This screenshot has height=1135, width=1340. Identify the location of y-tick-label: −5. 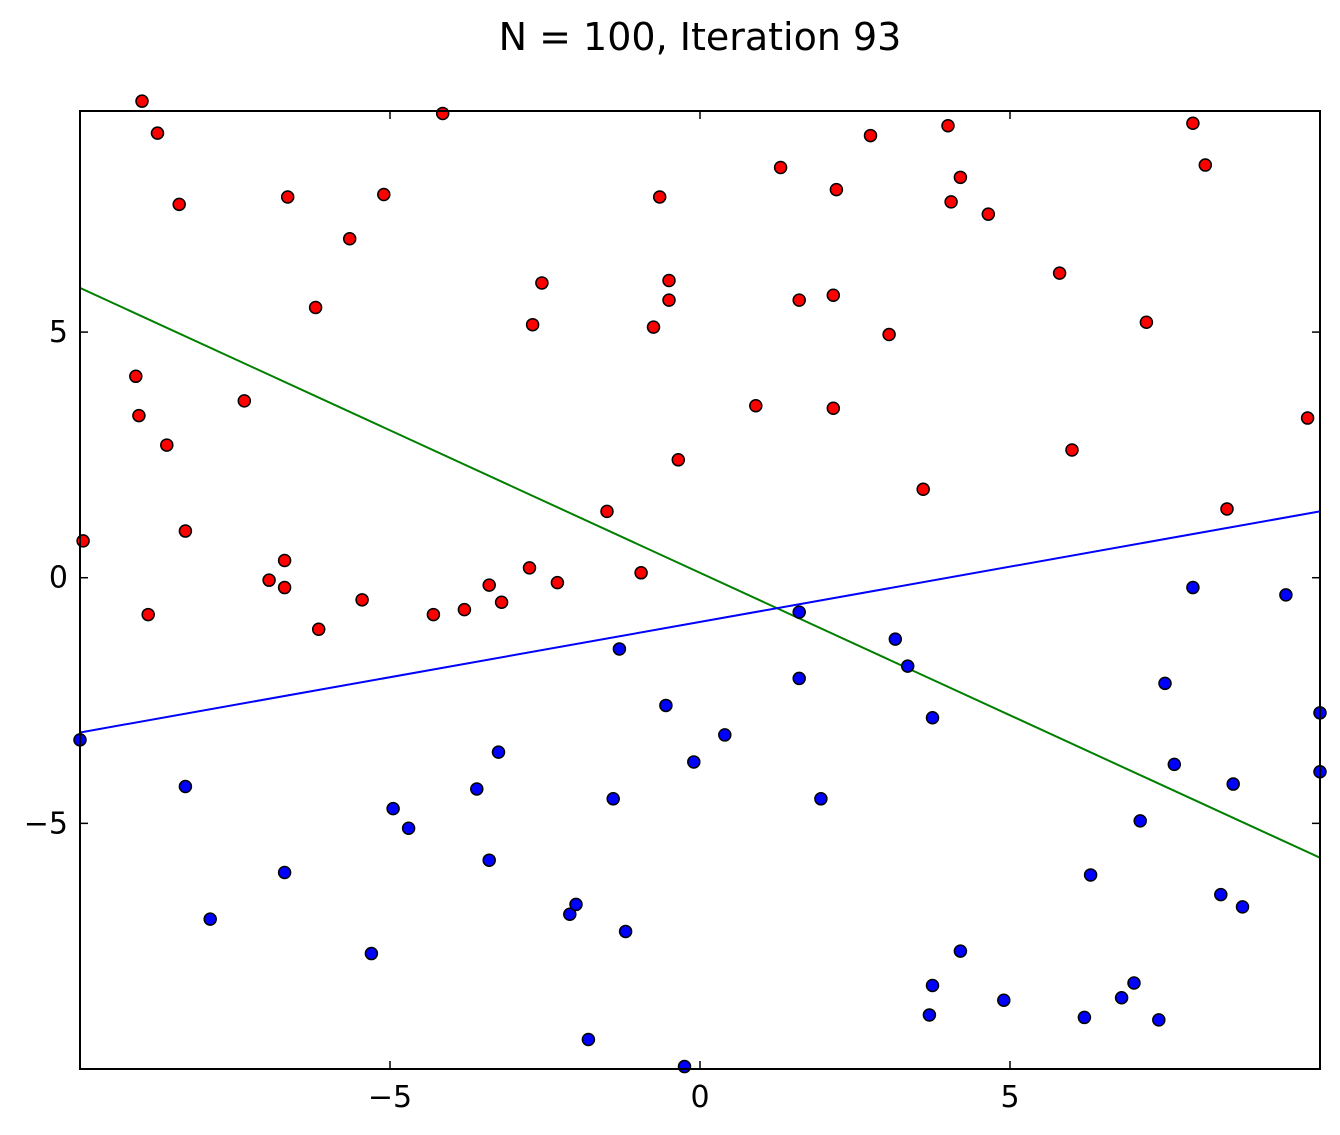
(46, 823).